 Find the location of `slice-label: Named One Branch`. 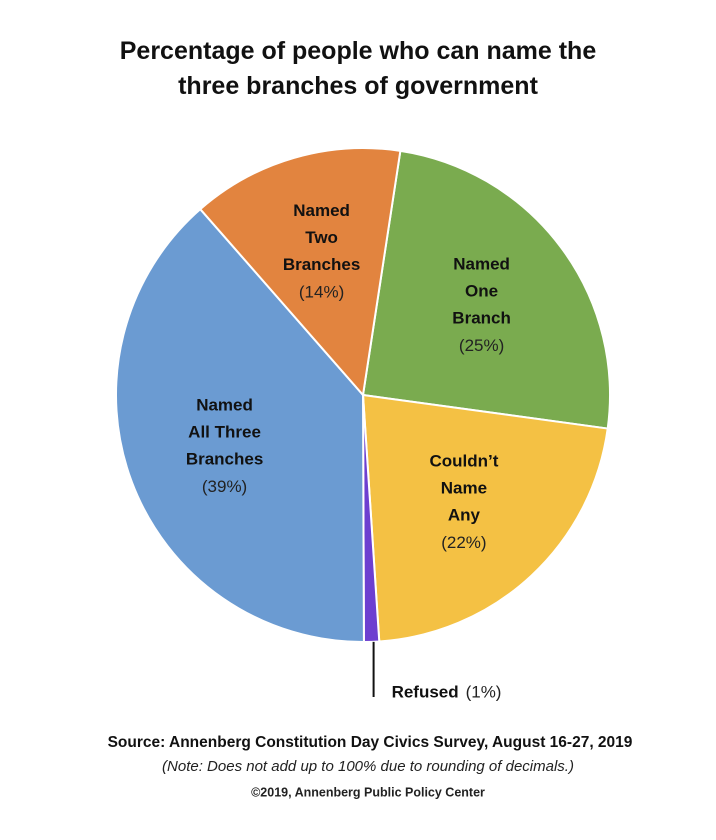

slice-label: Named One Branch is located at coordinates (481, 291).